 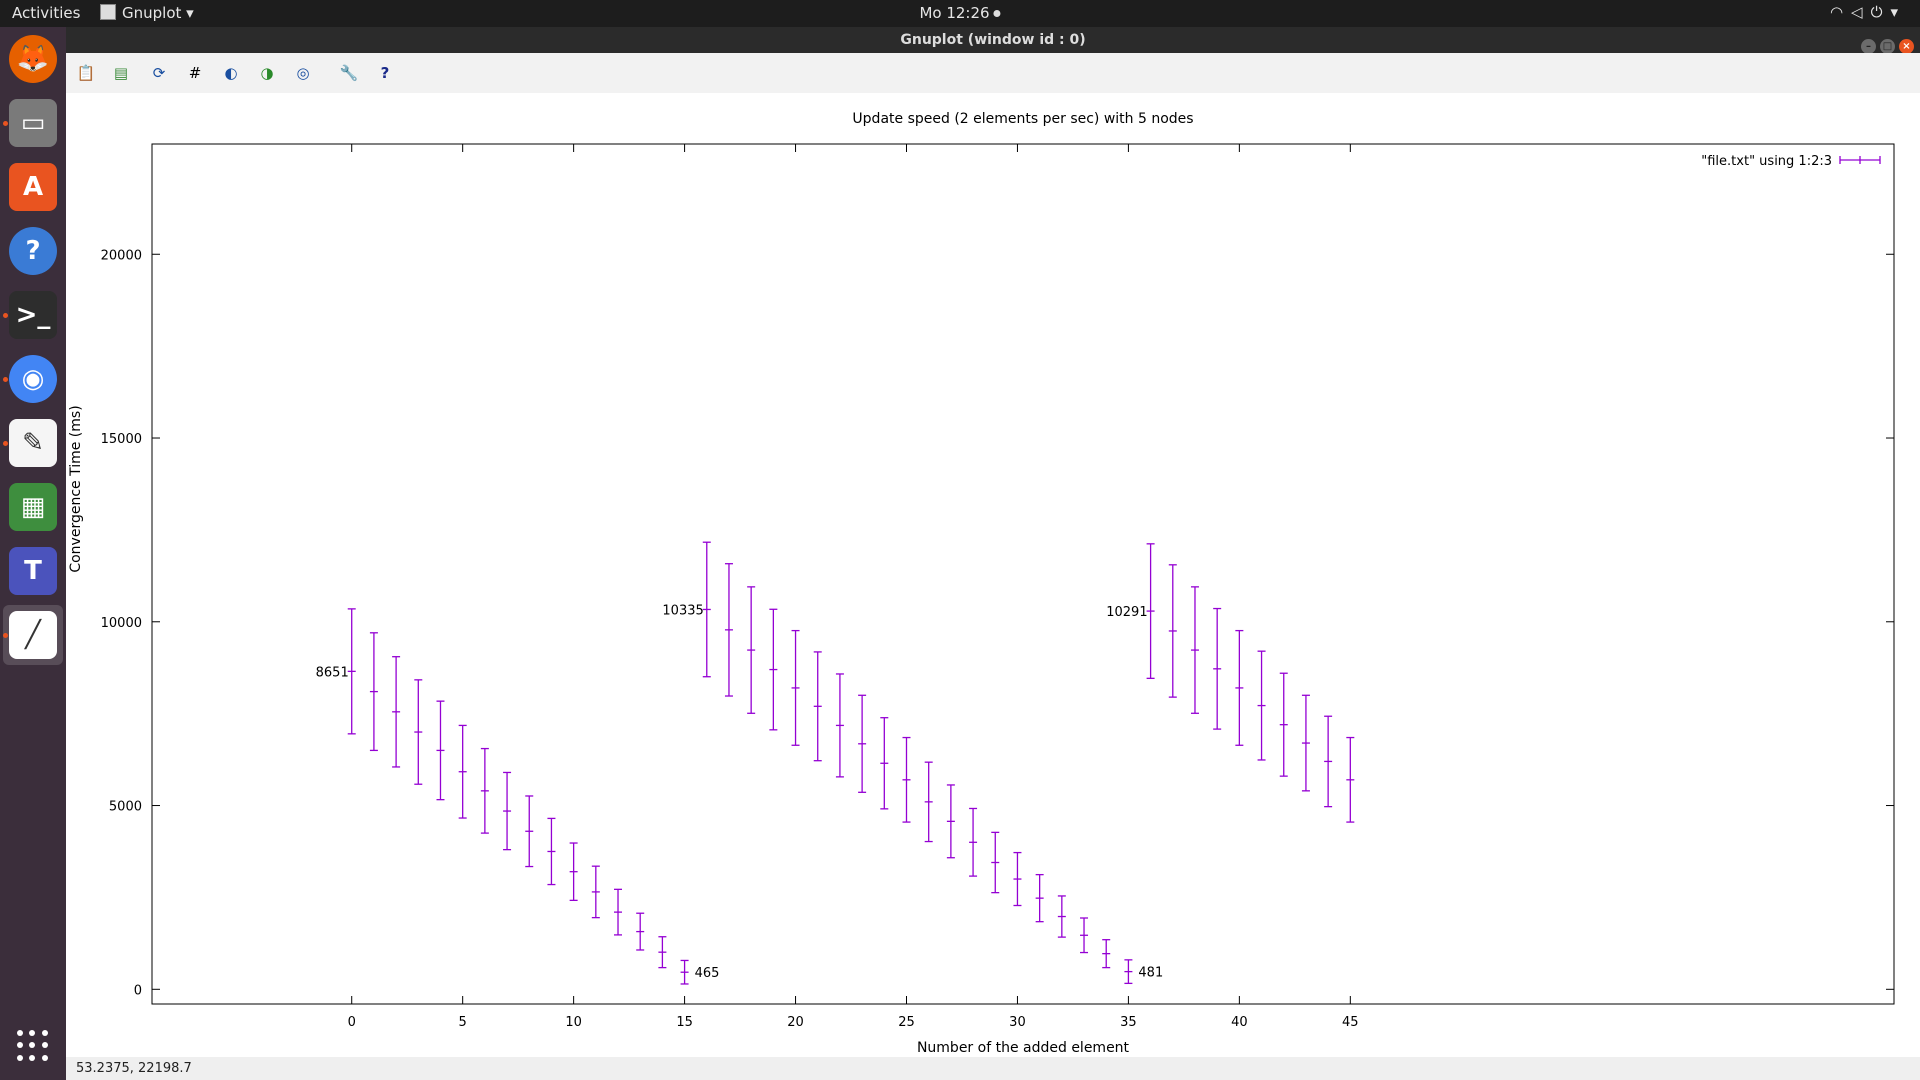 I want to click on files-icon: ▭, so click(x=33, y=123).